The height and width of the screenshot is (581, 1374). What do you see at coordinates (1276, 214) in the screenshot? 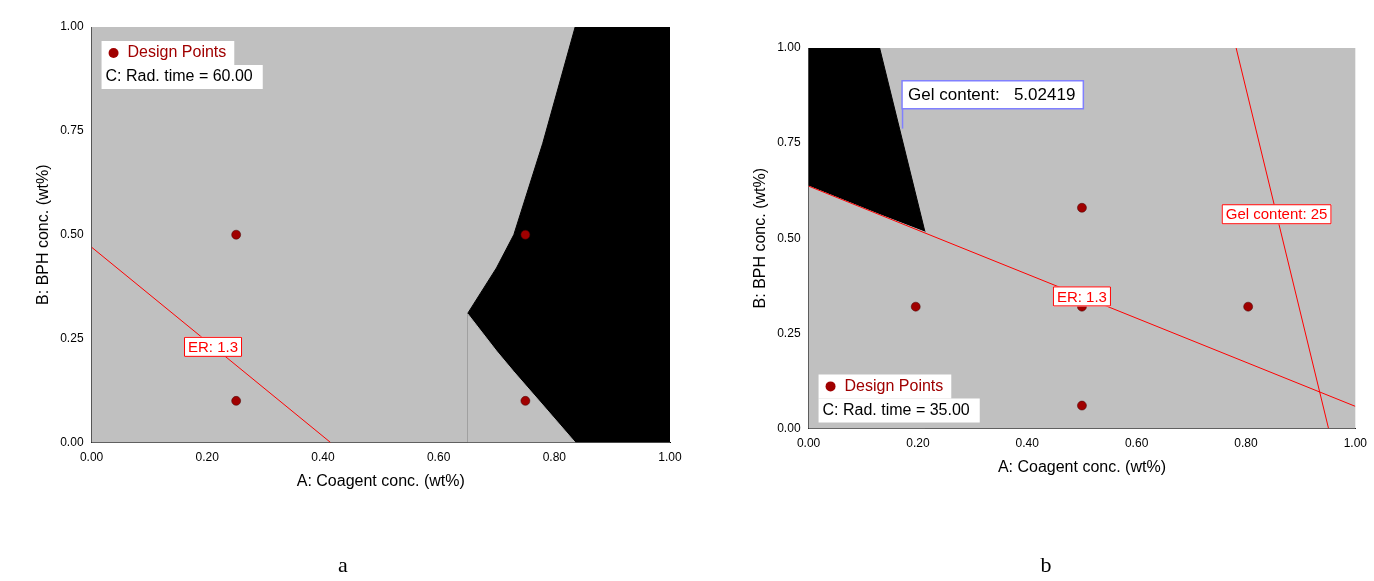
I see `annotation: Gel content: 25` at bounding box center [1276, 214].